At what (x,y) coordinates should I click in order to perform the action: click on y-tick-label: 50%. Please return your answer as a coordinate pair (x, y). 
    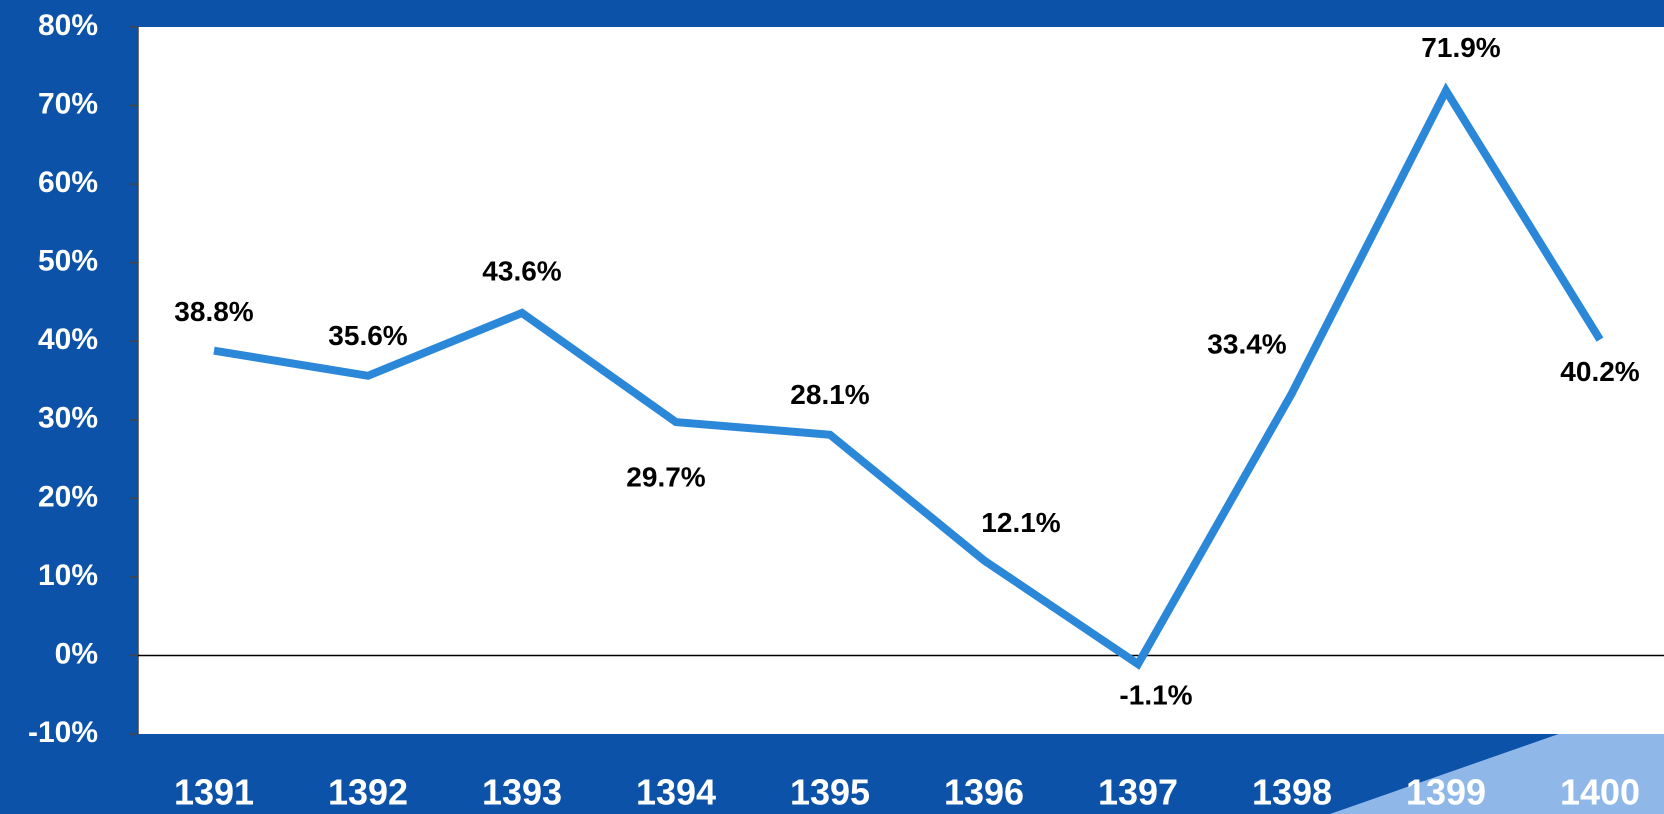
    Looking at the image, I should click on (68, 261).